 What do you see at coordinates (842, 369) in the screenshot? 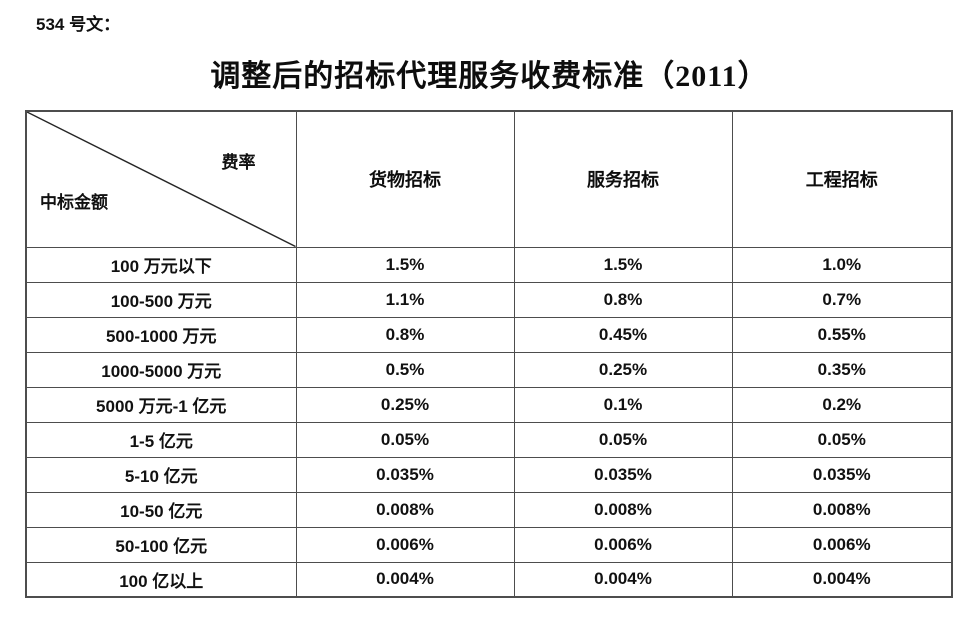
I see `rate-value: 0.35%` at bounding box center [842, 369].